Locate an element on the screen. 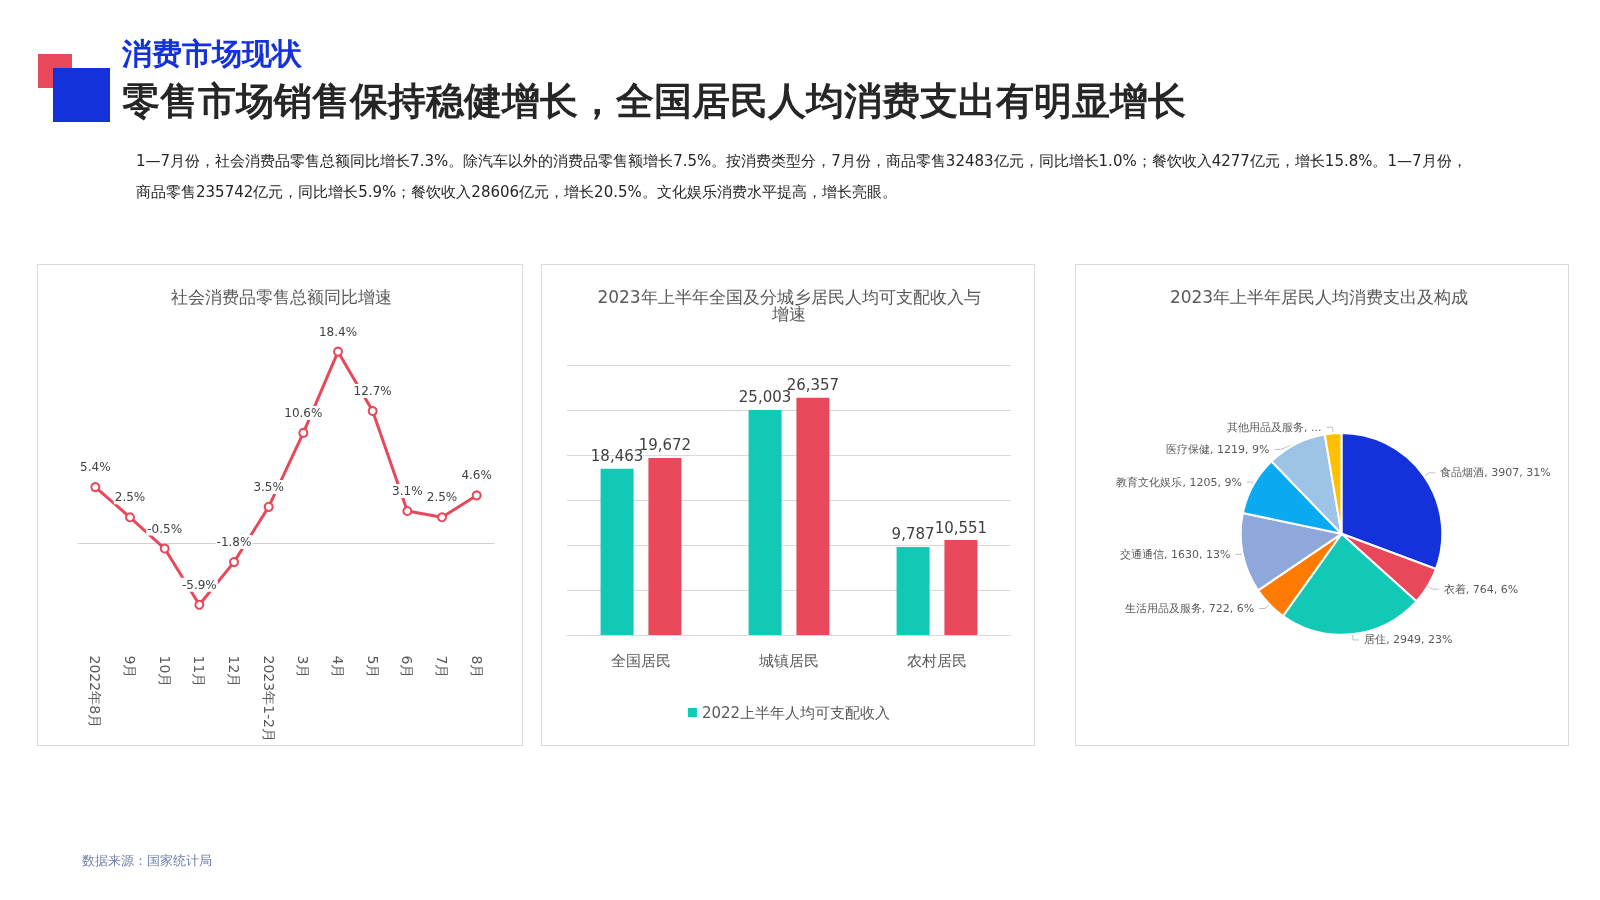 This screenshot has width=1600, height=900. x-tick-label: 全国居民 is located at coordinates (641, 660).